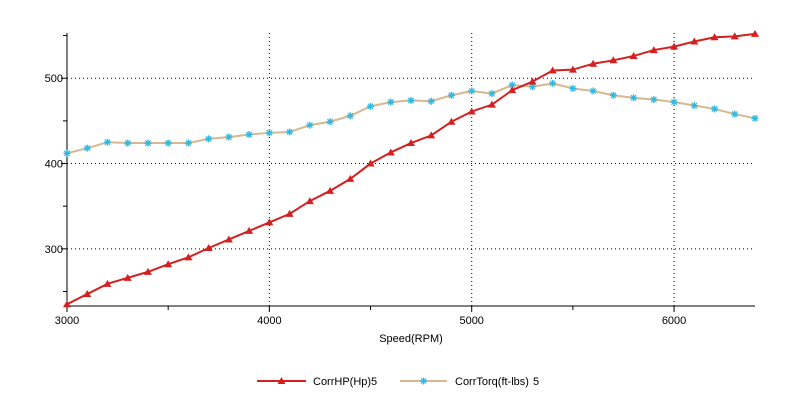 The height and width of the screenshot is (400, 800). I want to click on legend-corr-torq-marker, so click(423, 381).